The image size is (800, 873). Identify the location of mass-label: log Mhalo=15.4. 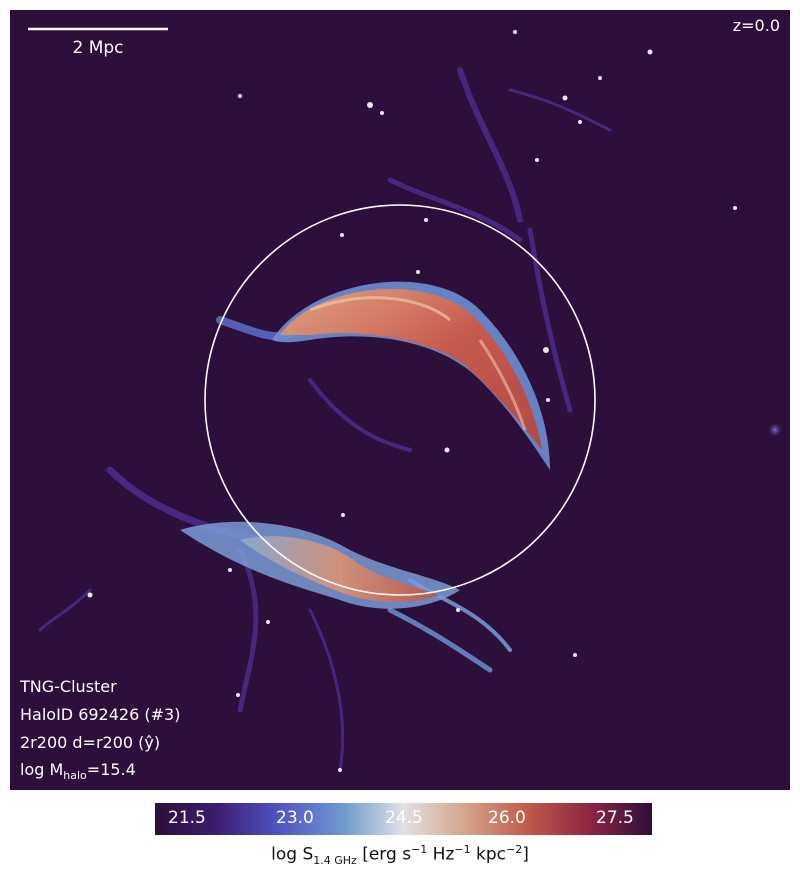
(78, 771).